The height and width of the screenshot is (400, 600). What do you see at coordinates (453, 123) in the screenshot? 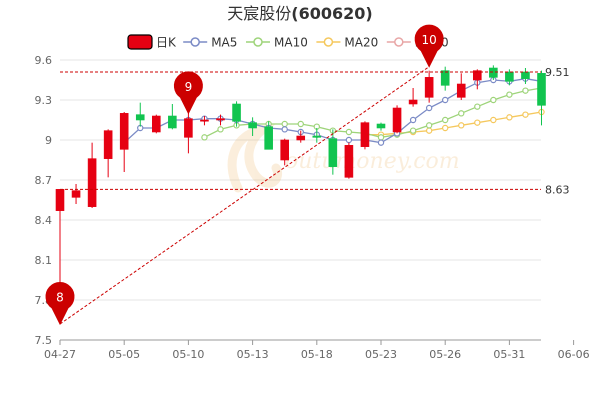
I see `ma20-line` at bounding box center [453, 123].